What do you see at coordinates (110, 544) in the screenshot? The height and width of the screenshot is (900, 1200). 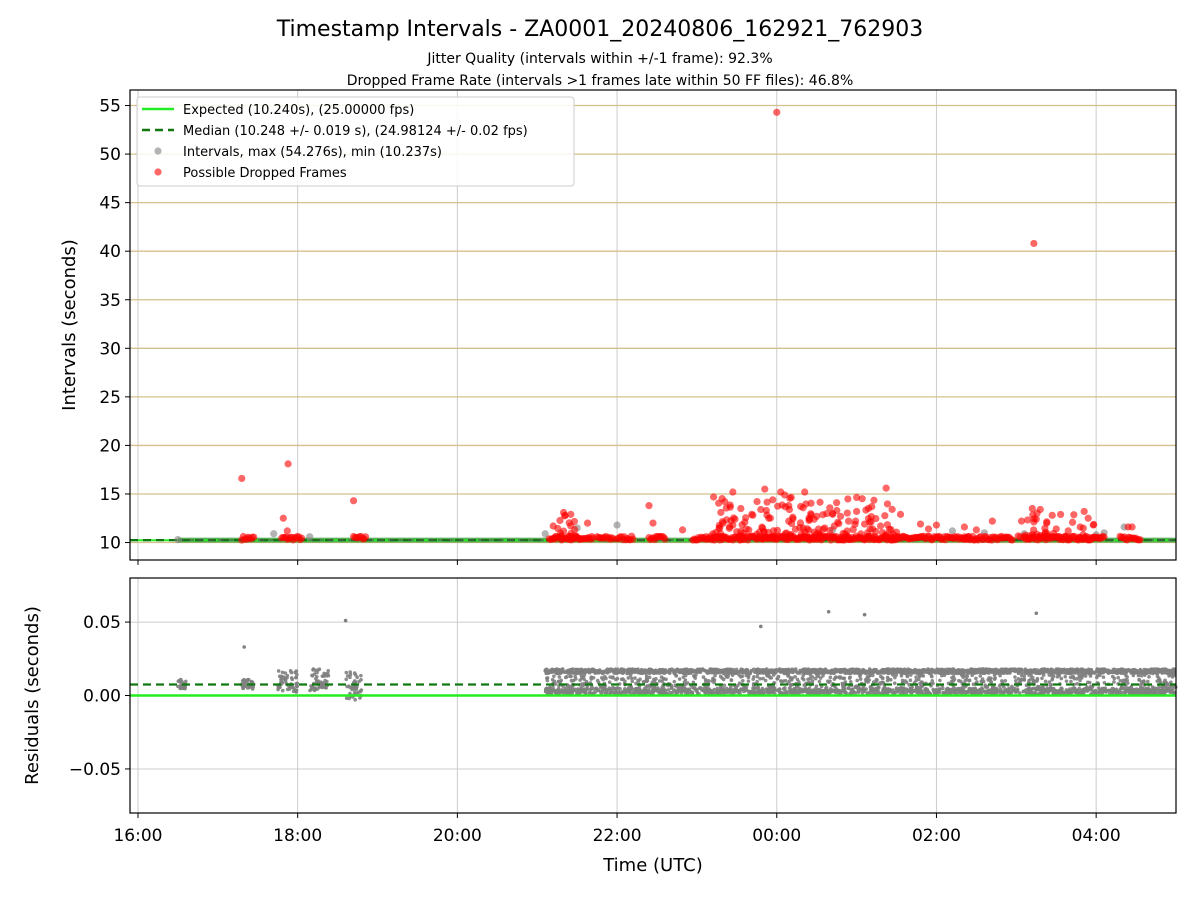 I see `top-y-tick-label: 10` at bounding box center [110, 544].